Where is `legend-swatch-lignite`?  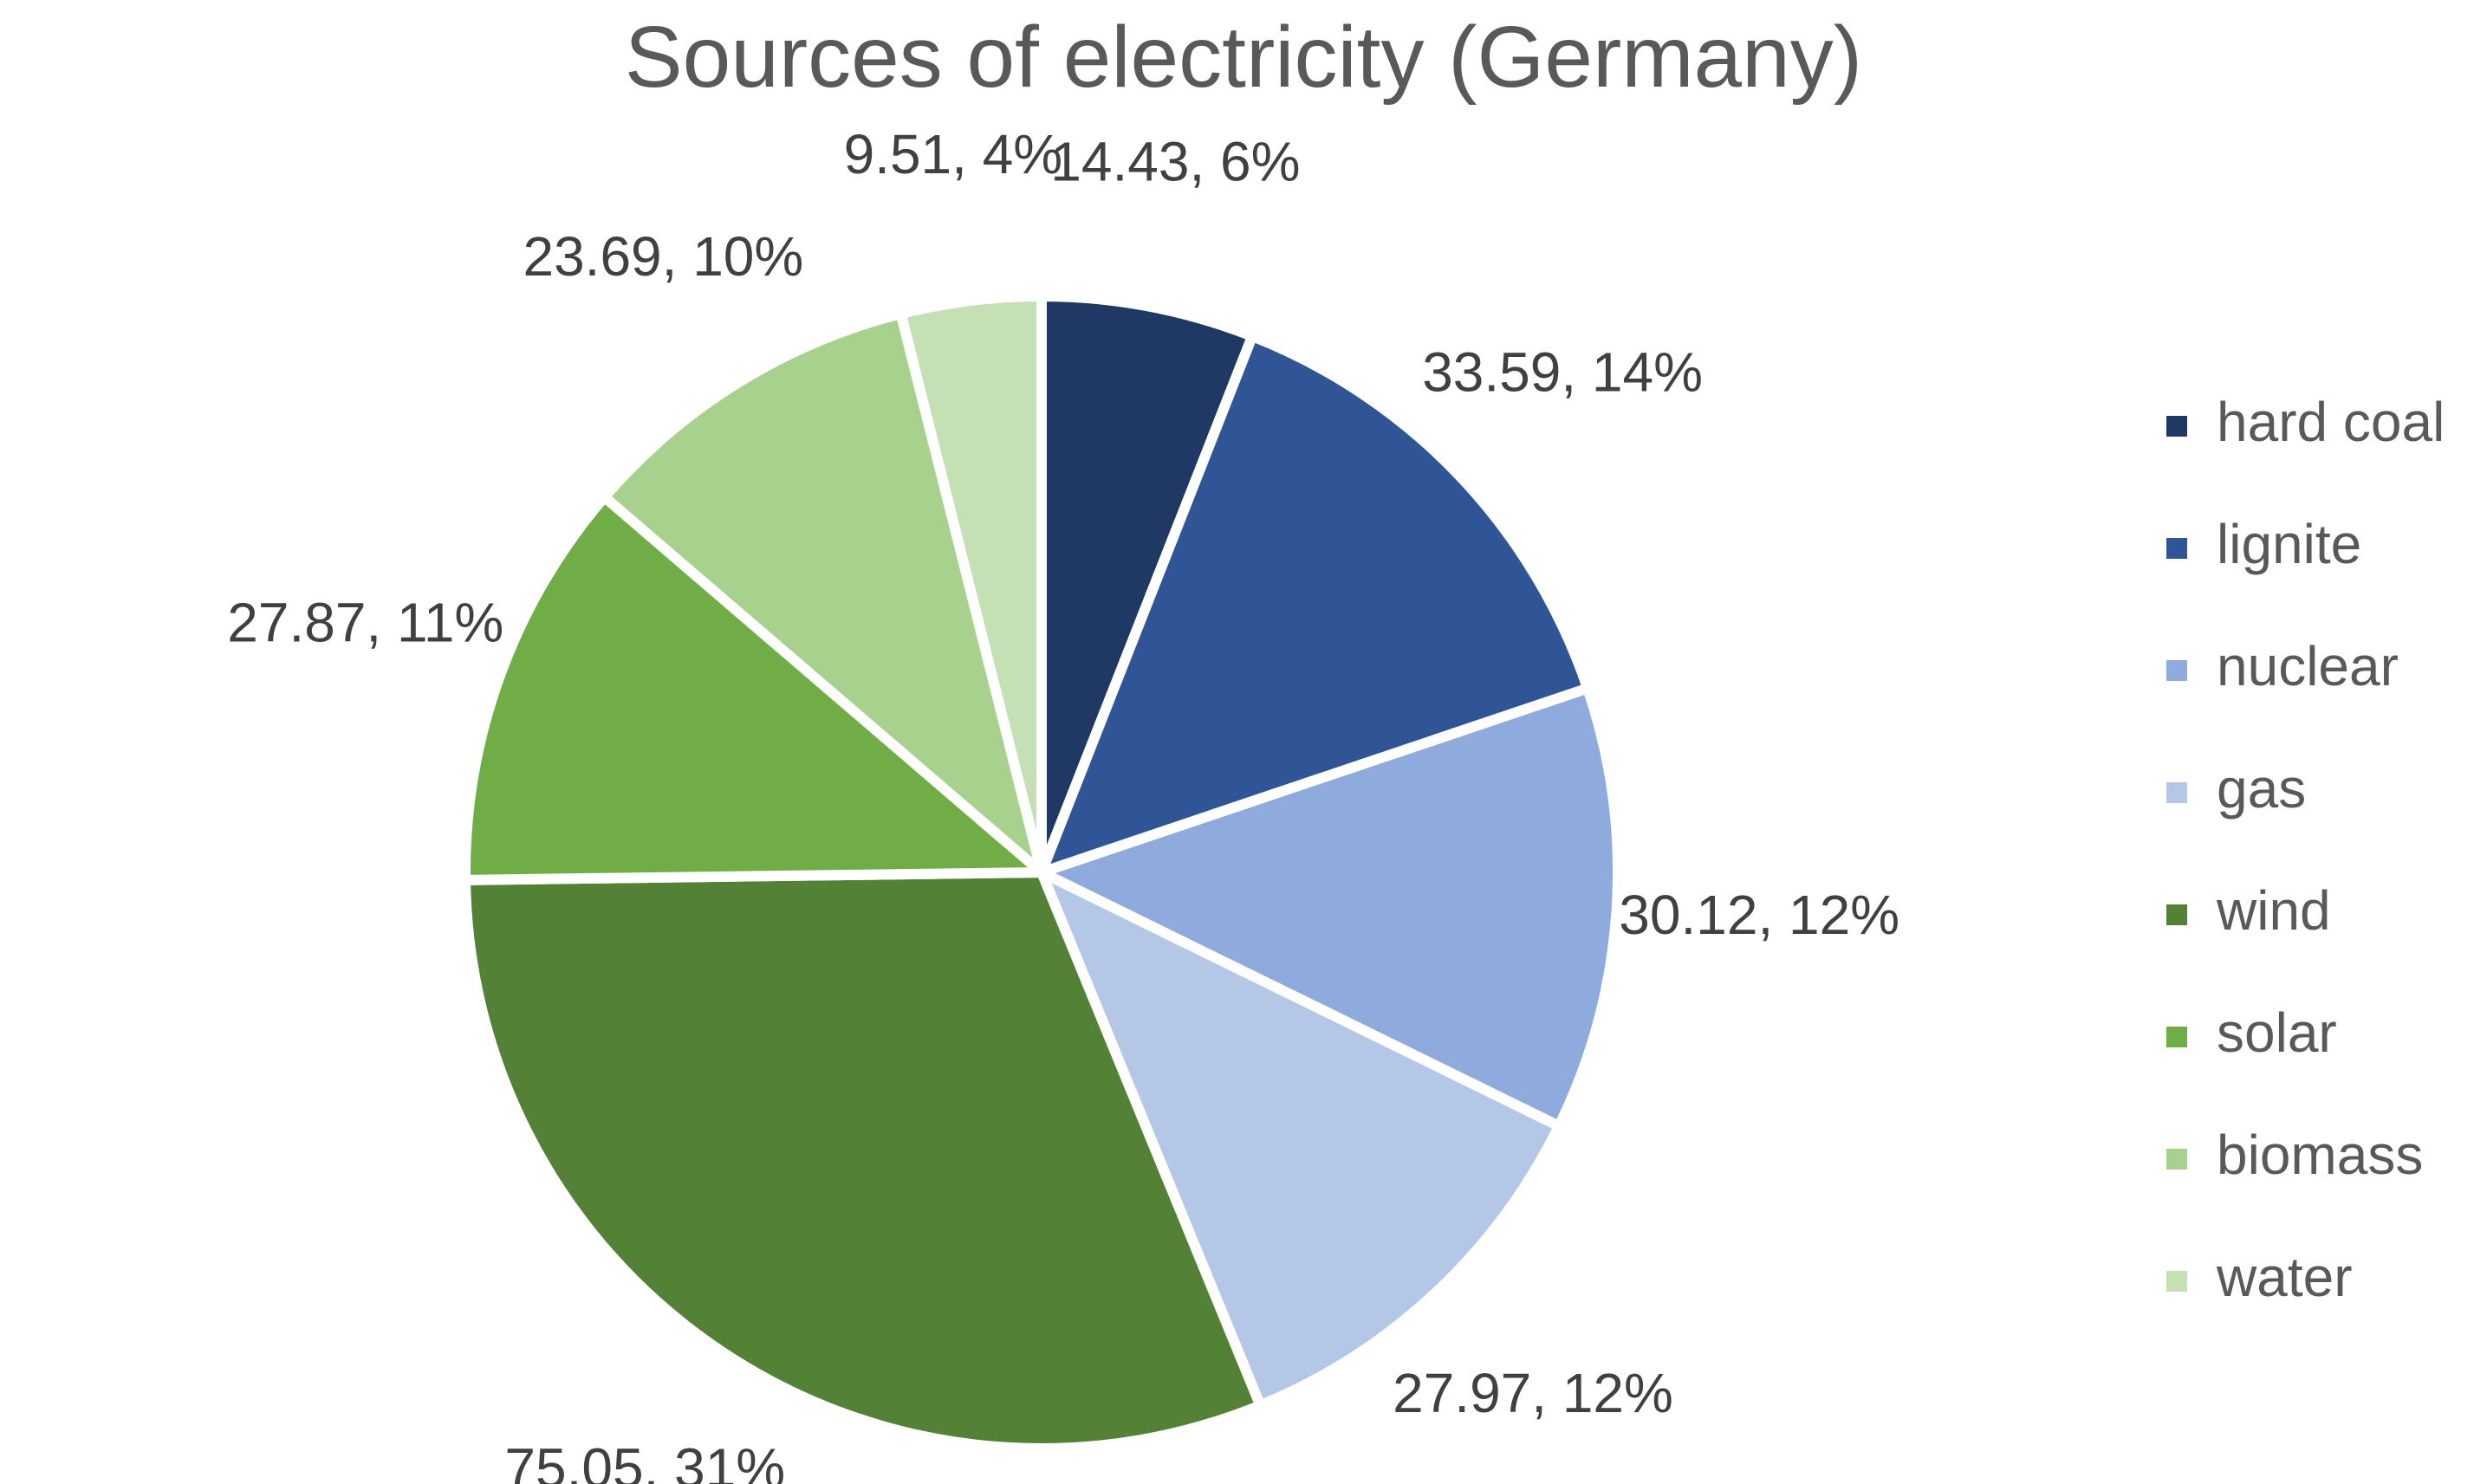
legend-swatch-lignite is located at coordinates (2177, 548).